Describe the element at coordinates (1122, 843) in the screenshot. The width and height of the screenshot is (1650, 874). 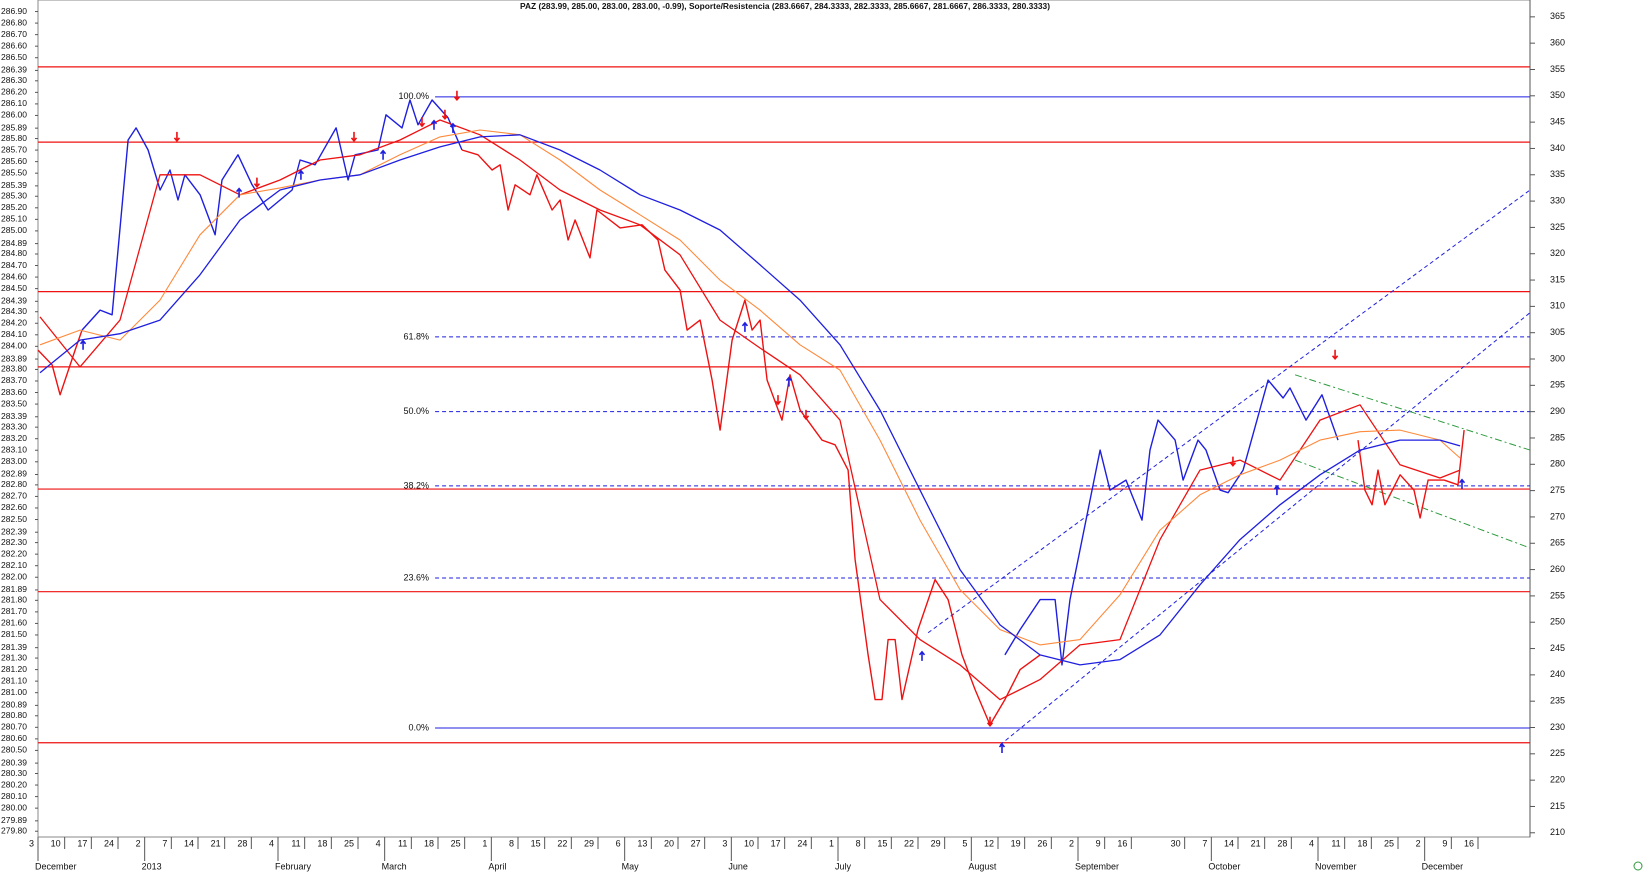
I see `x-tick-label: 16` at that location.